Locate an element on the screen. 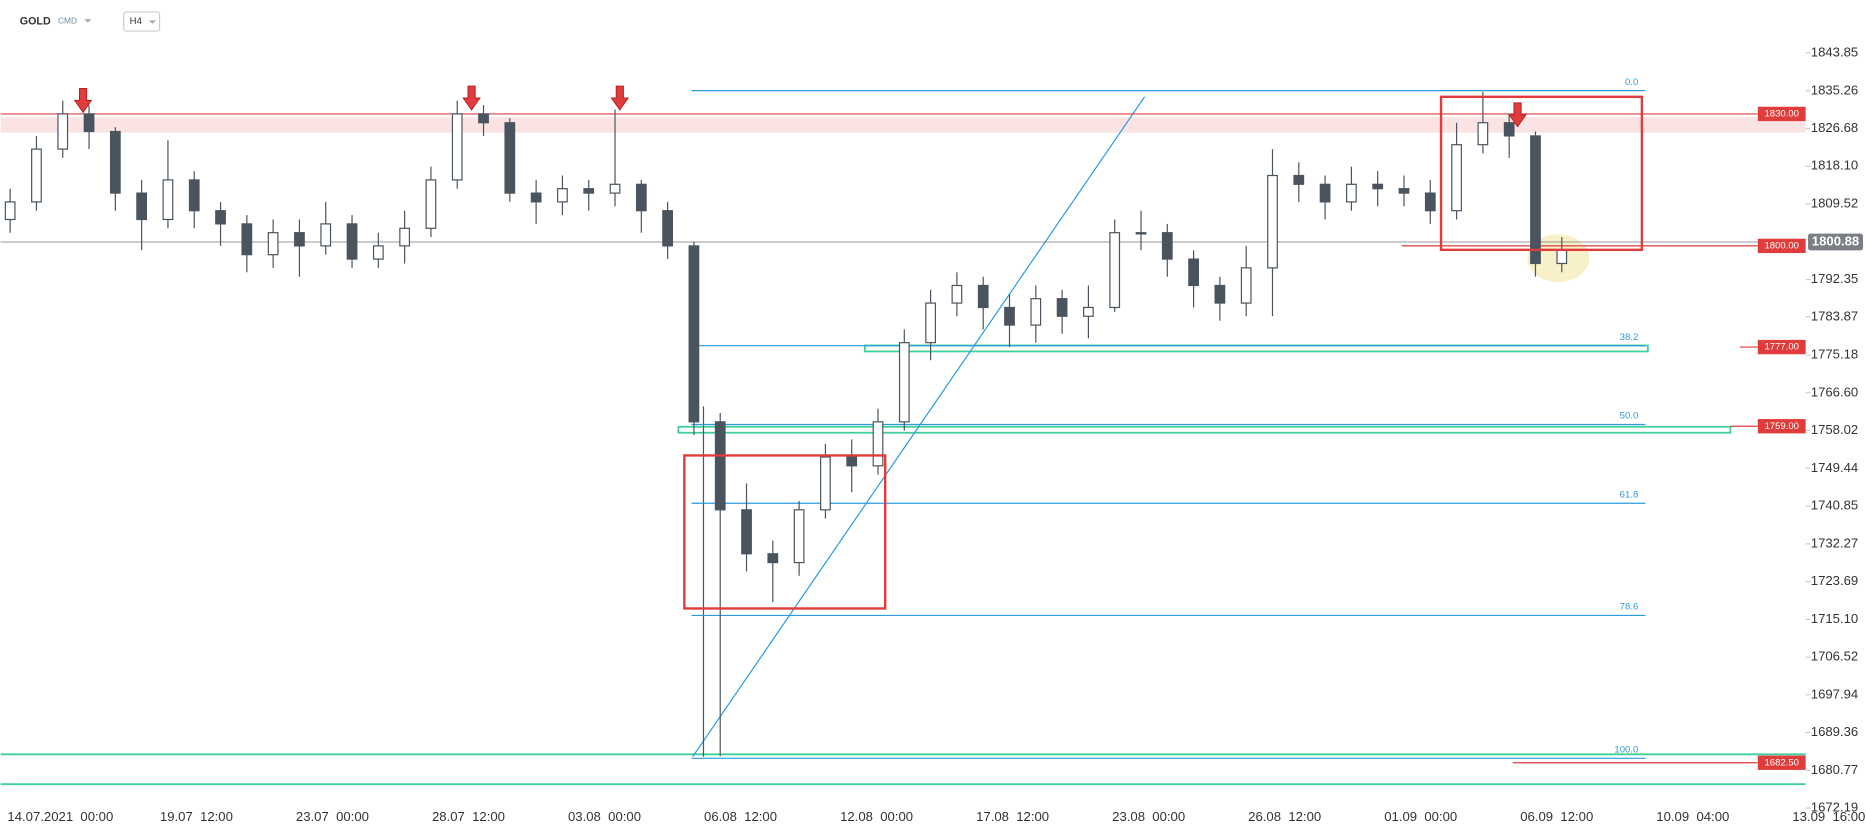 Image resolution: width=1866 pixels, height=832 pixels. y-tick-label: 1783.87 is located at coordinates (1834, 315).